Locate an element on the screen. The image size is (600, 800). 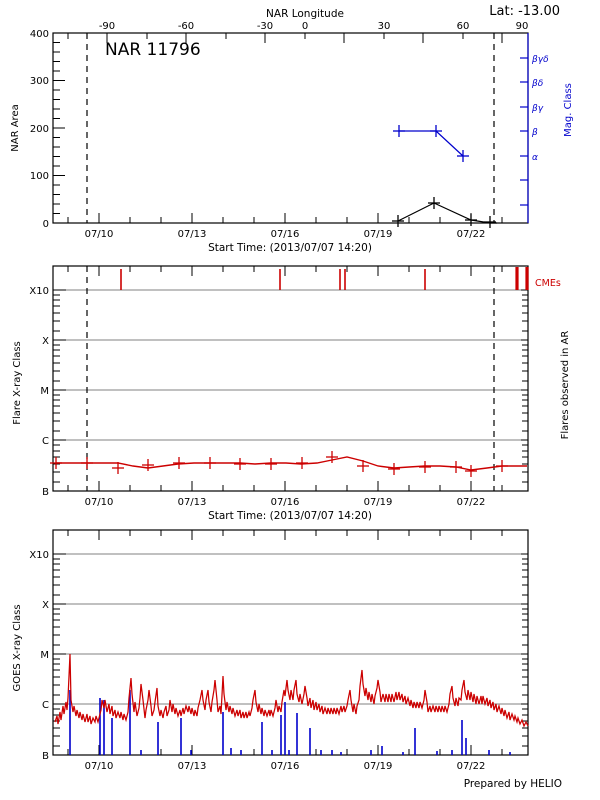
magclass-tick-betagammadelta: βγδ is located at coordinates (540, 60).